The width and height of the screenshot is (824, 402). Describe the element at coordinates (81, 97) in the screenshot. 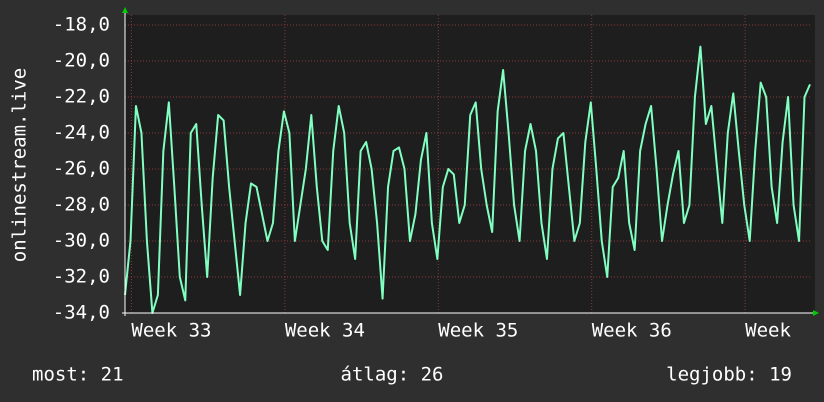

I see `y-tick-label: -22,0` at that location.